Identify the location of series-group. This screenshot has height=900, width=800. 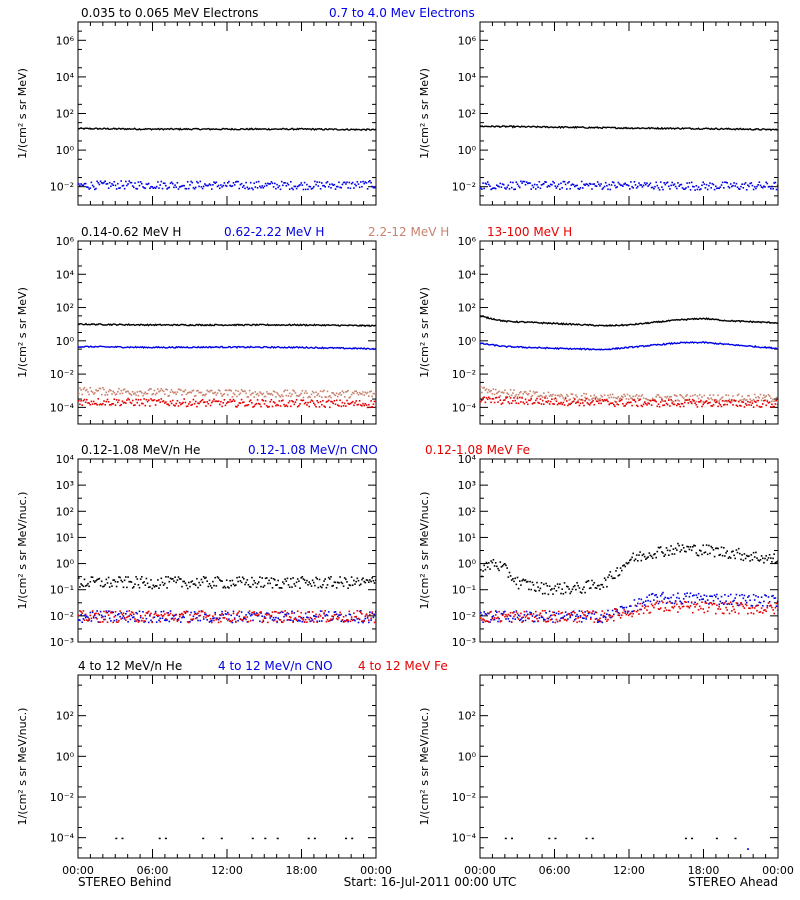
(234, 838).